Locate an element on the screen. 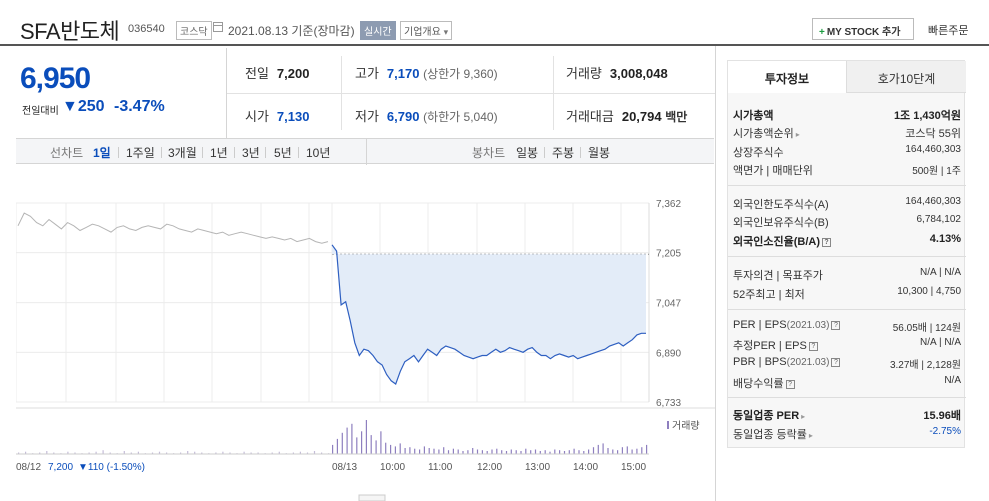  label-text: PER | EPS is located at coordinates (760, 325).